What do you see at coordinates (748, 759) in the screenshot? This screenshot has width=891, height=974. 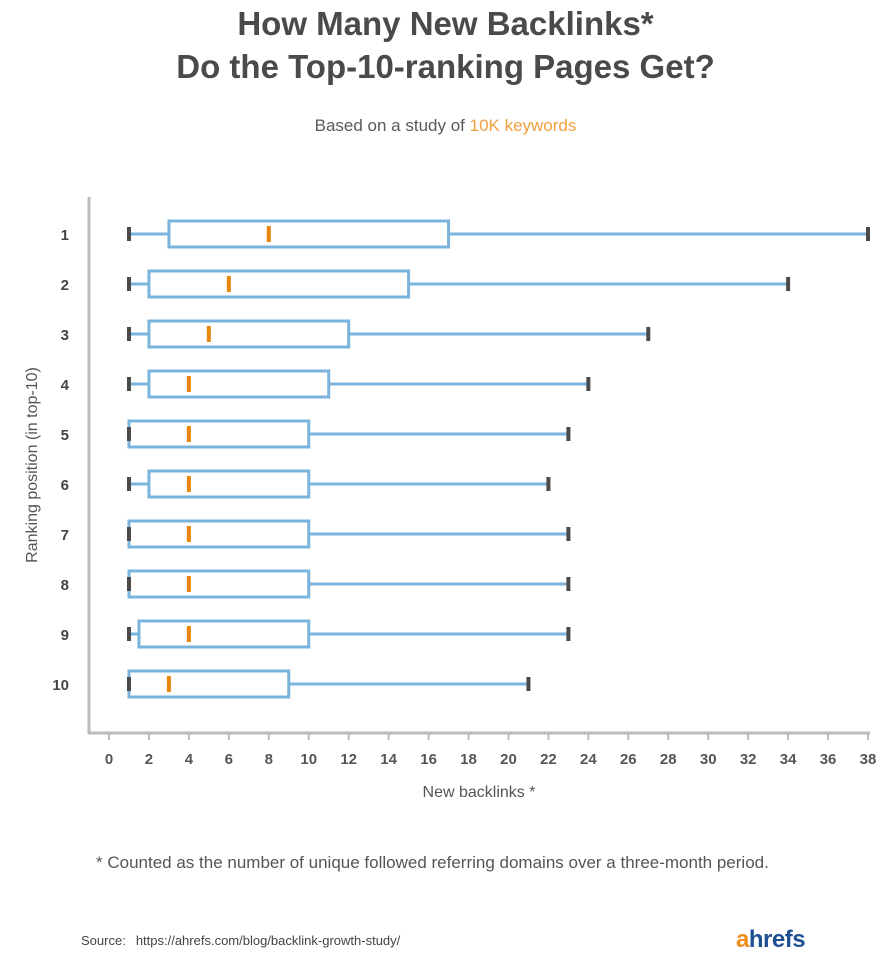 I see `x-tick-label: 32` at bounding box center [748, 759].